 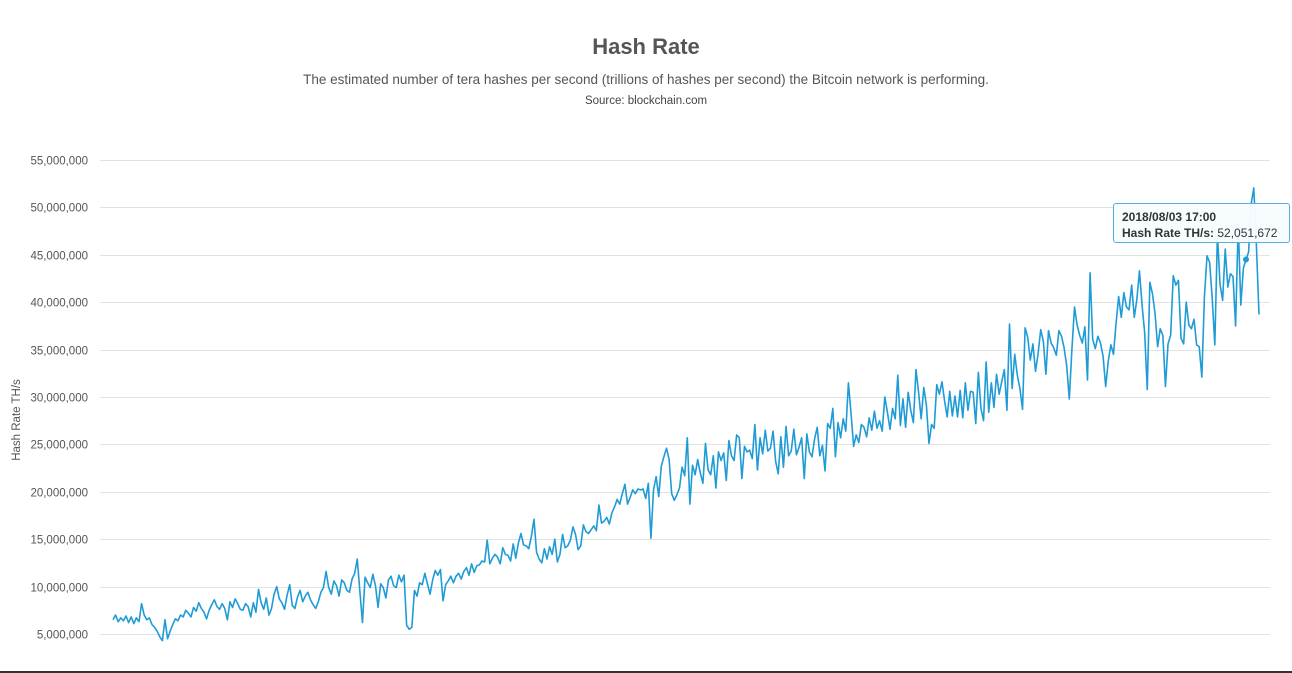 I want to click on hover-point, so click(x=1246, y=259).